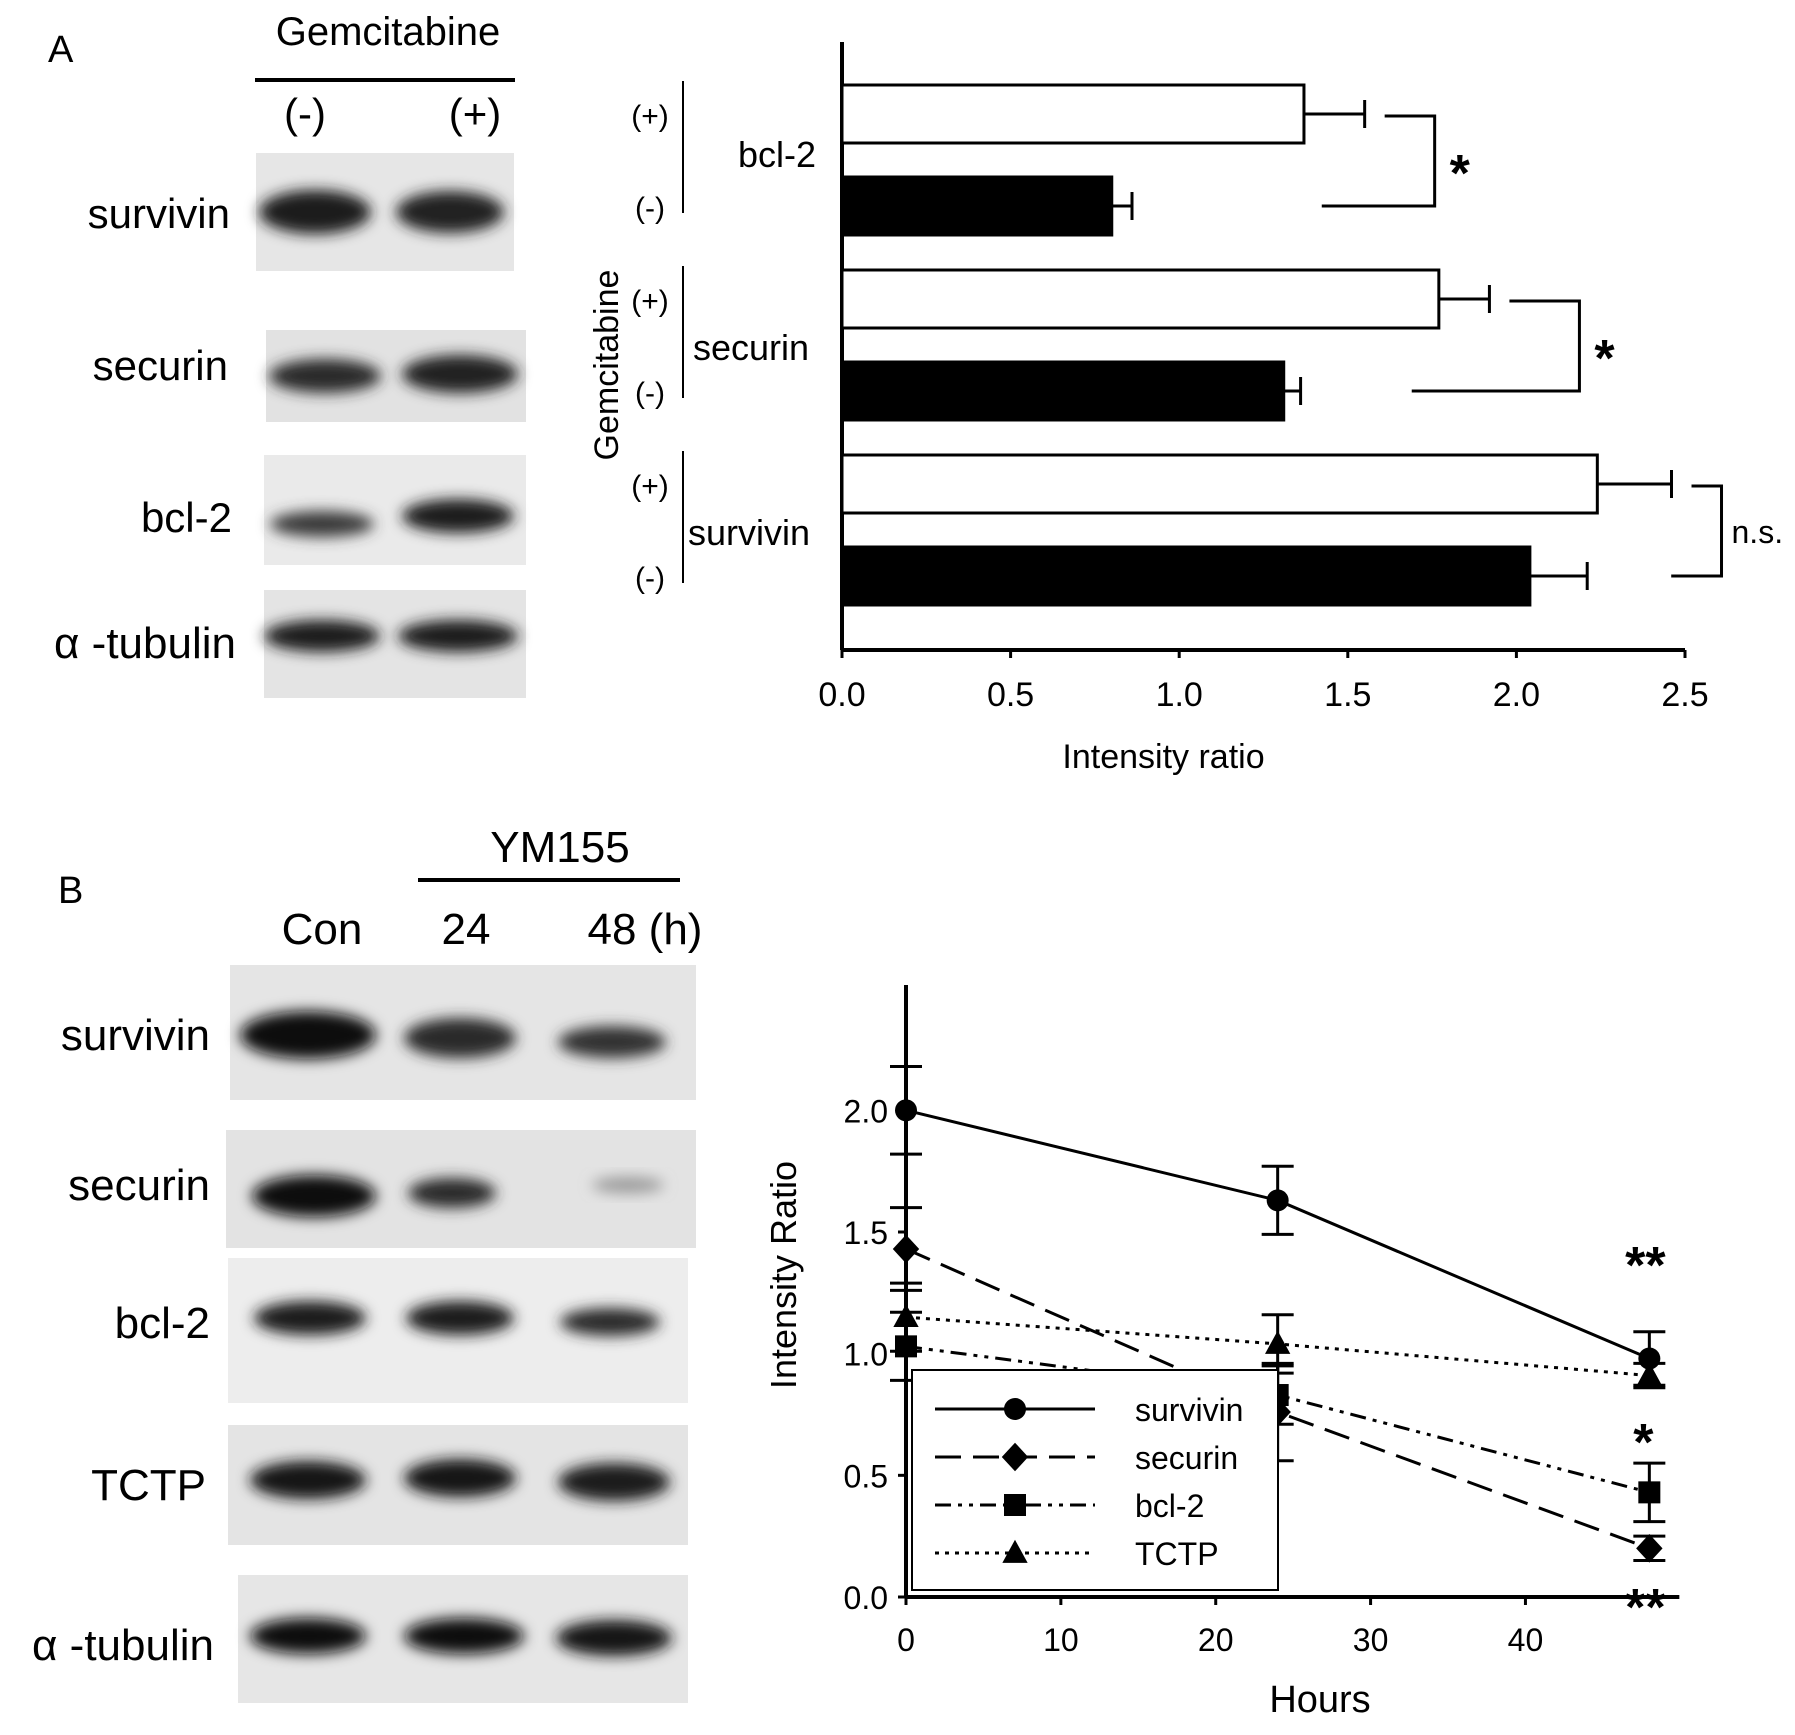  I want to click on line-x-tick-label: 30, so click(1371, 1640).